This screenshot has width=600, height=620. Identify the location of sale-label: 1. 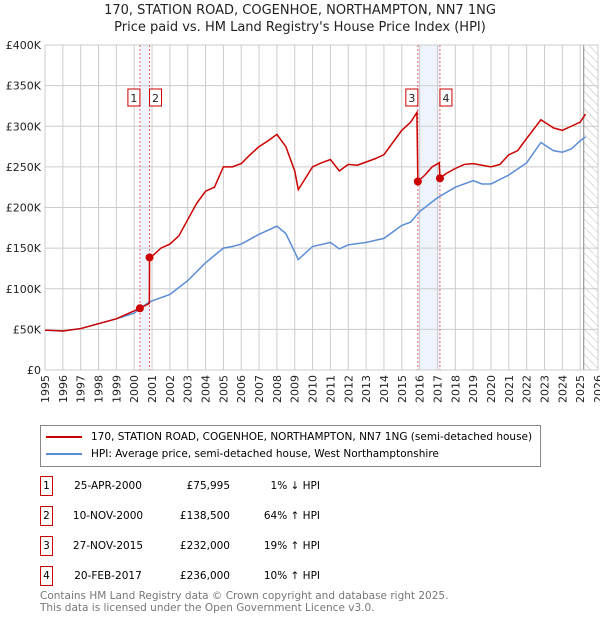
(133, 98).